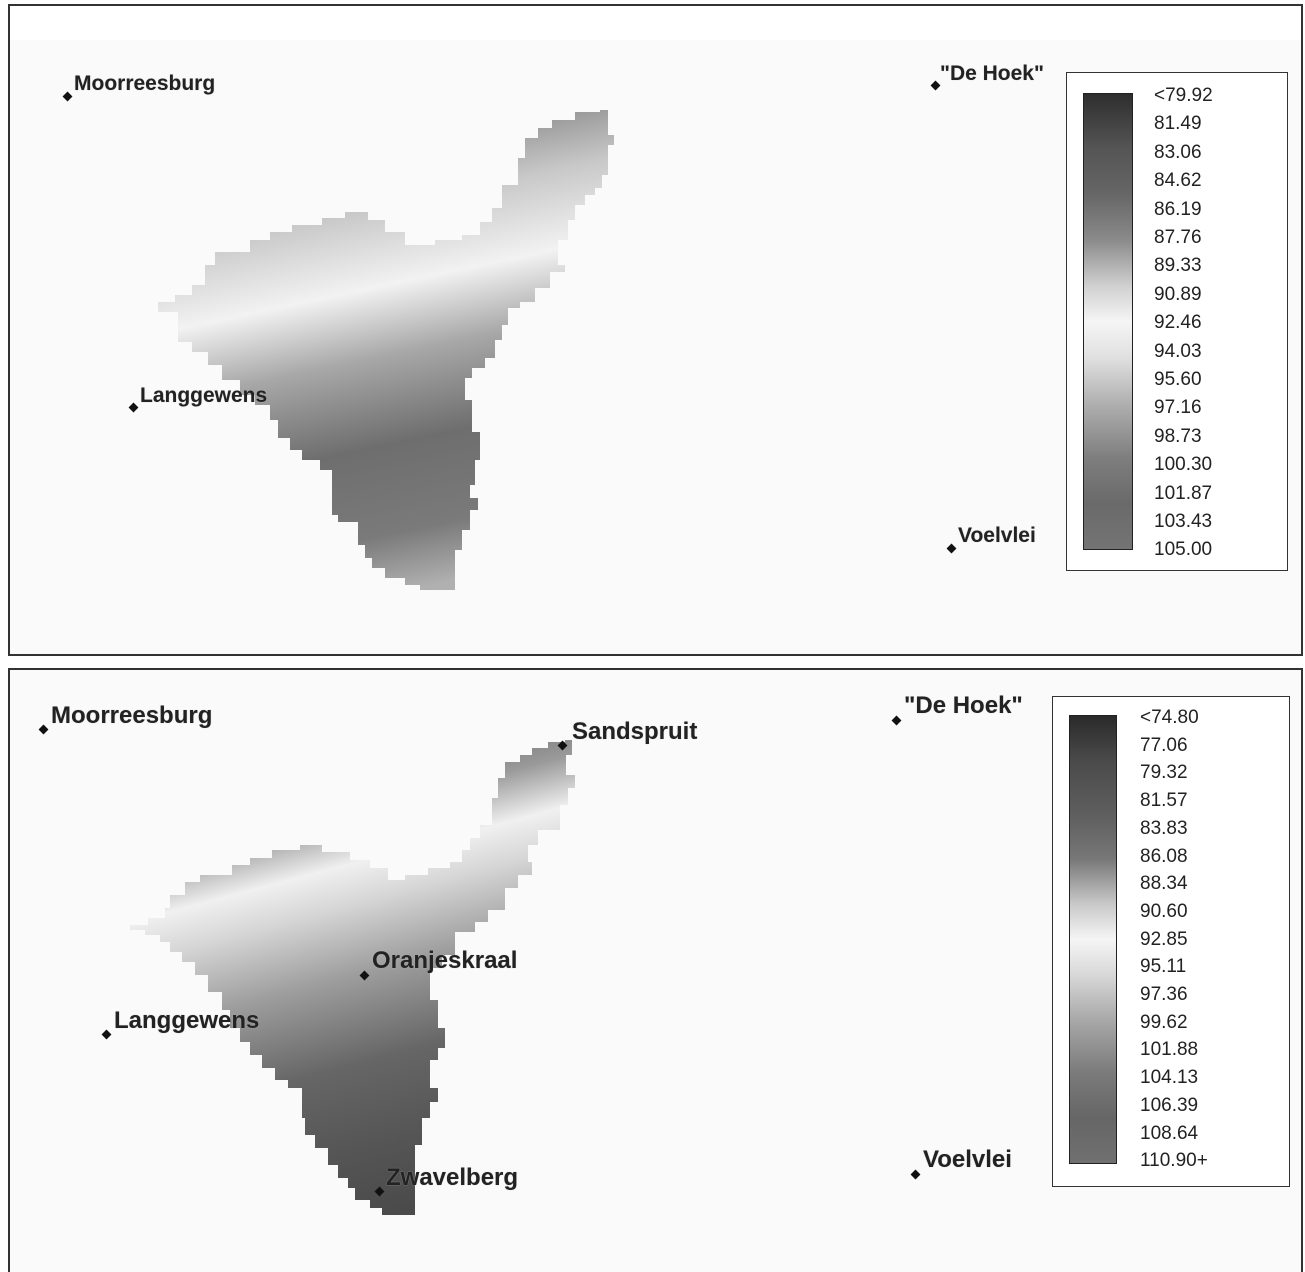 This screenshot has height=1272, width=1305. Describe the element at coordinates (1169, 1133) in the screenshot. I see `legend-value: 108.64` at that location.